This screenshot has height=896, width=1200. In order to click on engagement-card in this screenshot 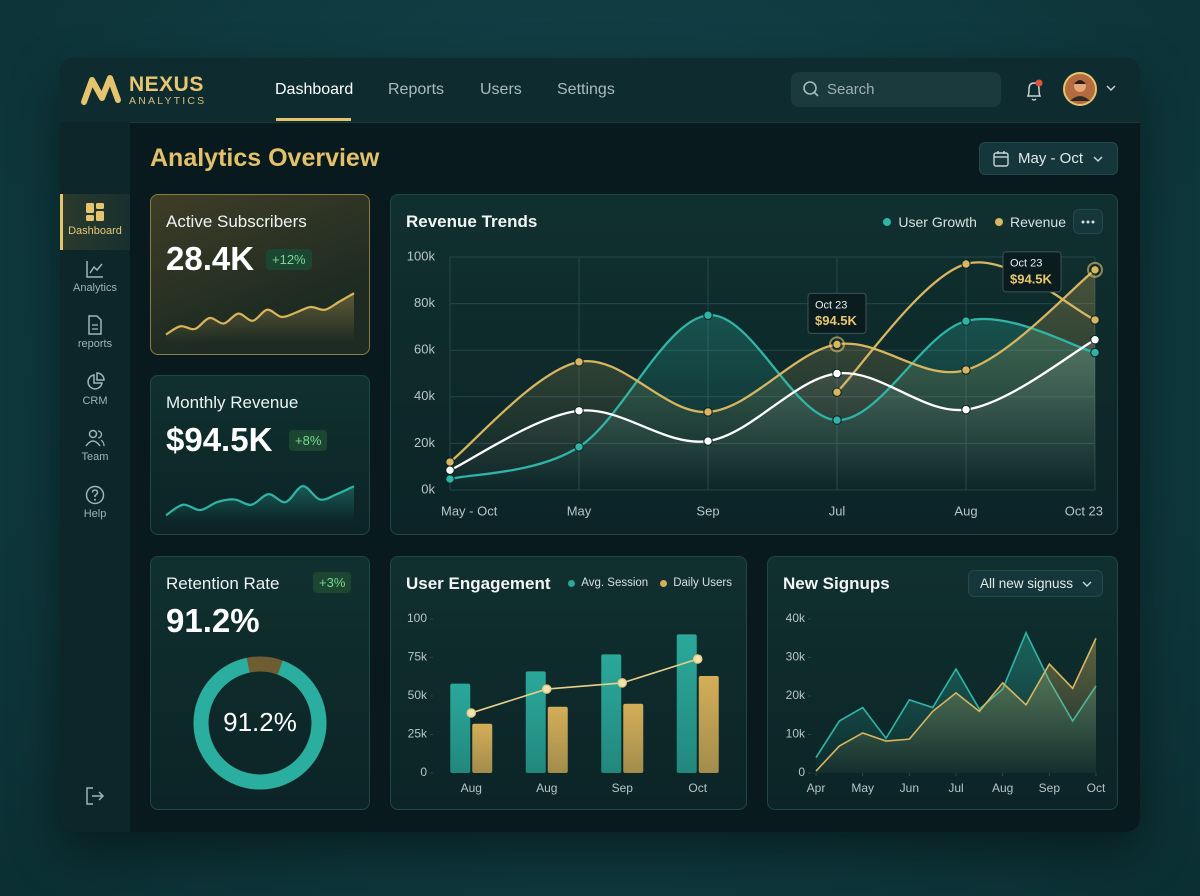, I will do `click(568, 683)`.